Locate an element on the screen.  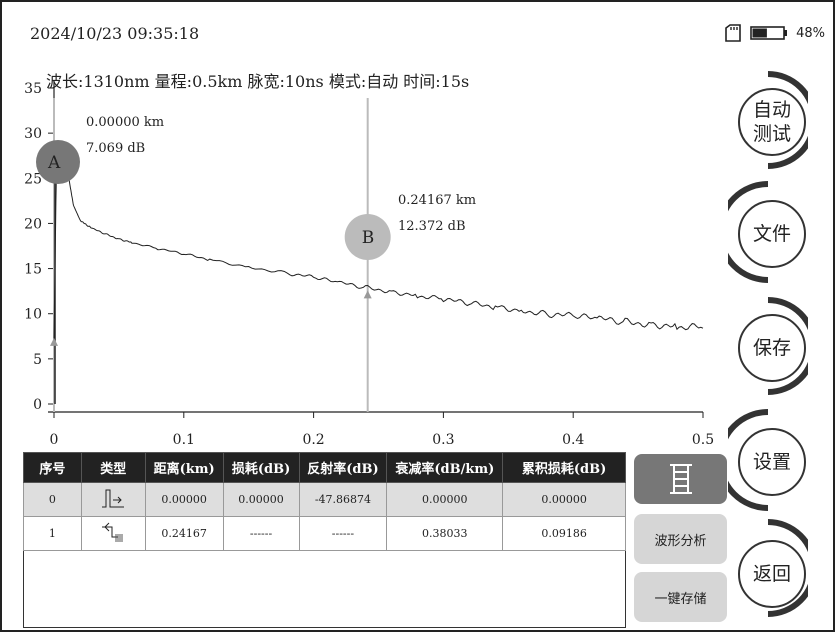
row-attenuation: 0.00000 is located at coordinates (445, 499).